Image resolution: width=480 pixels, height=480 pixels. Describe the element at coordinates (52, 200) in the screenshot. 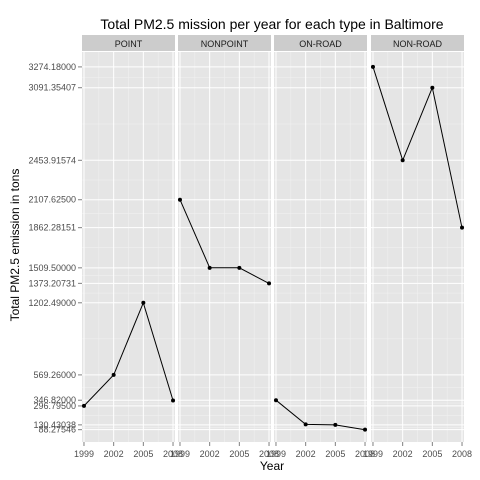

I see `y-tick-label: 2107.62500` at that location.